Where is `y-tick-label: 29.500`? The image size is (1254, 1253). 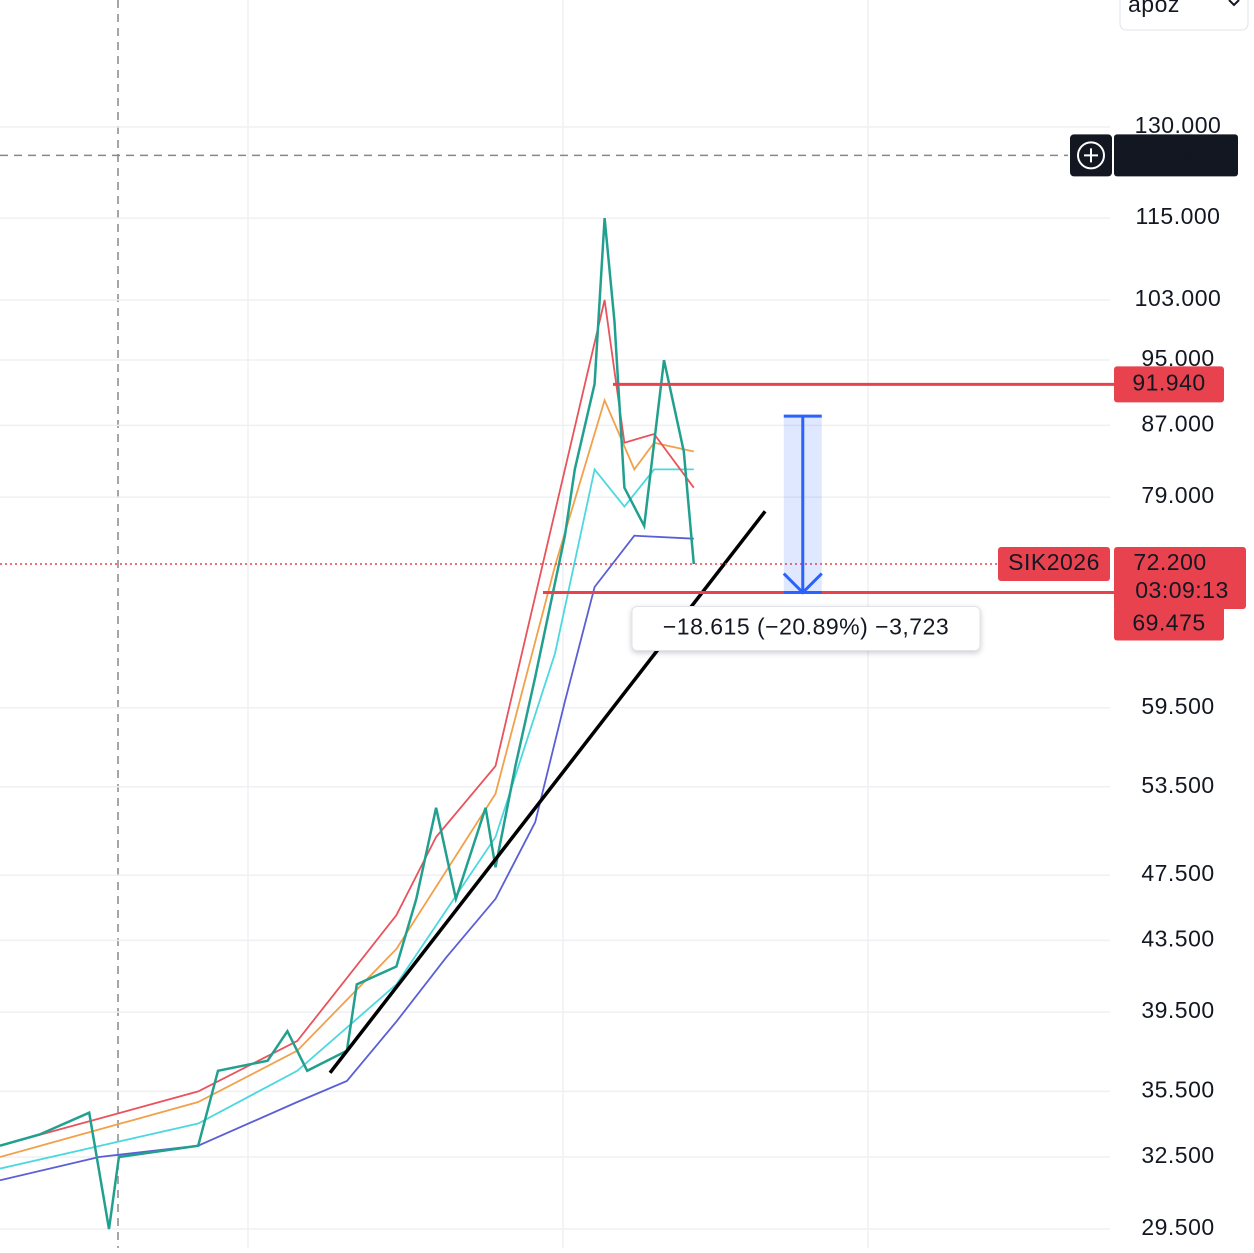
y-tick-label: 29.500 is located at coordinates (1177, 1227).